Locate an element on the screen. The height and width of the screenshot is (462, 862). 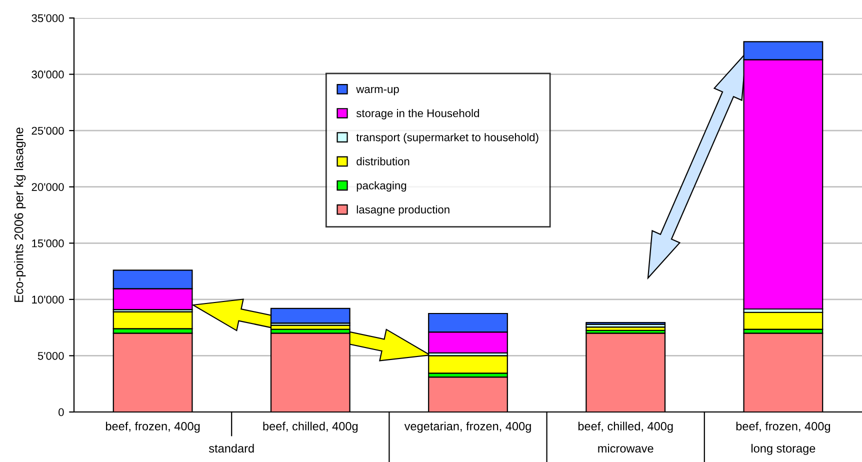
text: standard is located at coordinates (231, 448).